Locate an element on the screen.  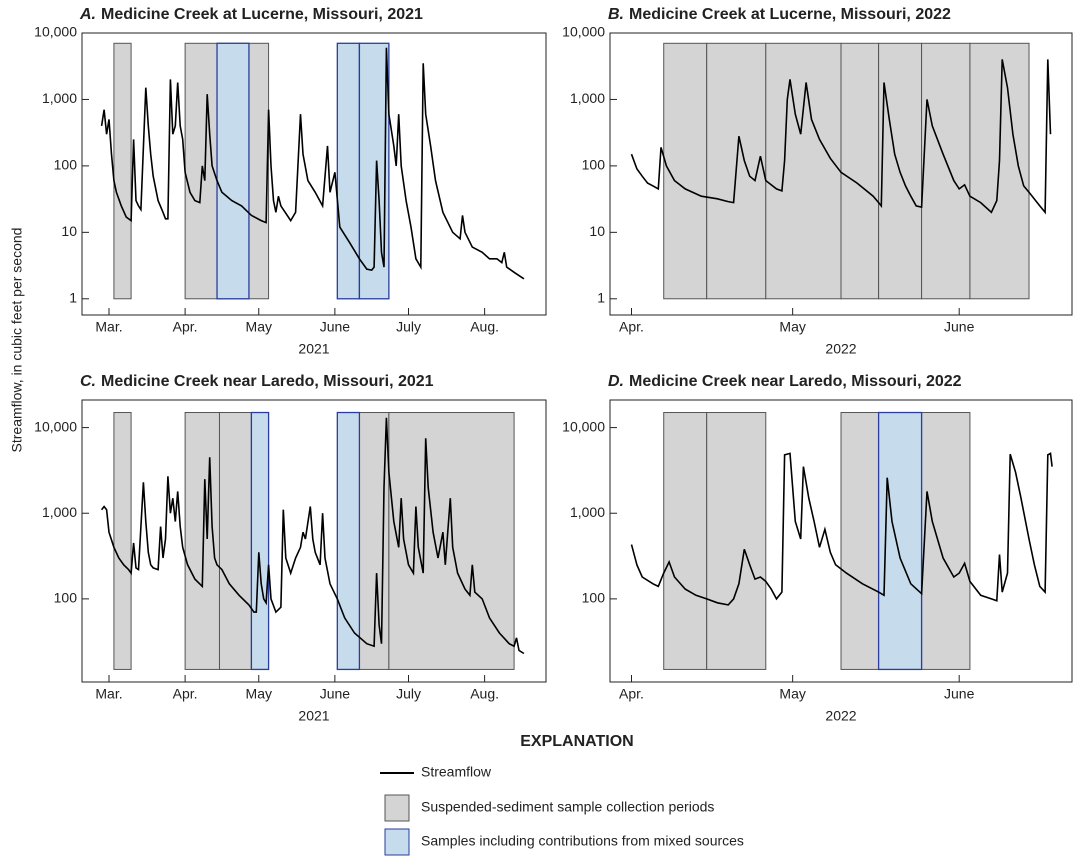
legend-title: EXPLANATION is located at coordinates (576, 741).